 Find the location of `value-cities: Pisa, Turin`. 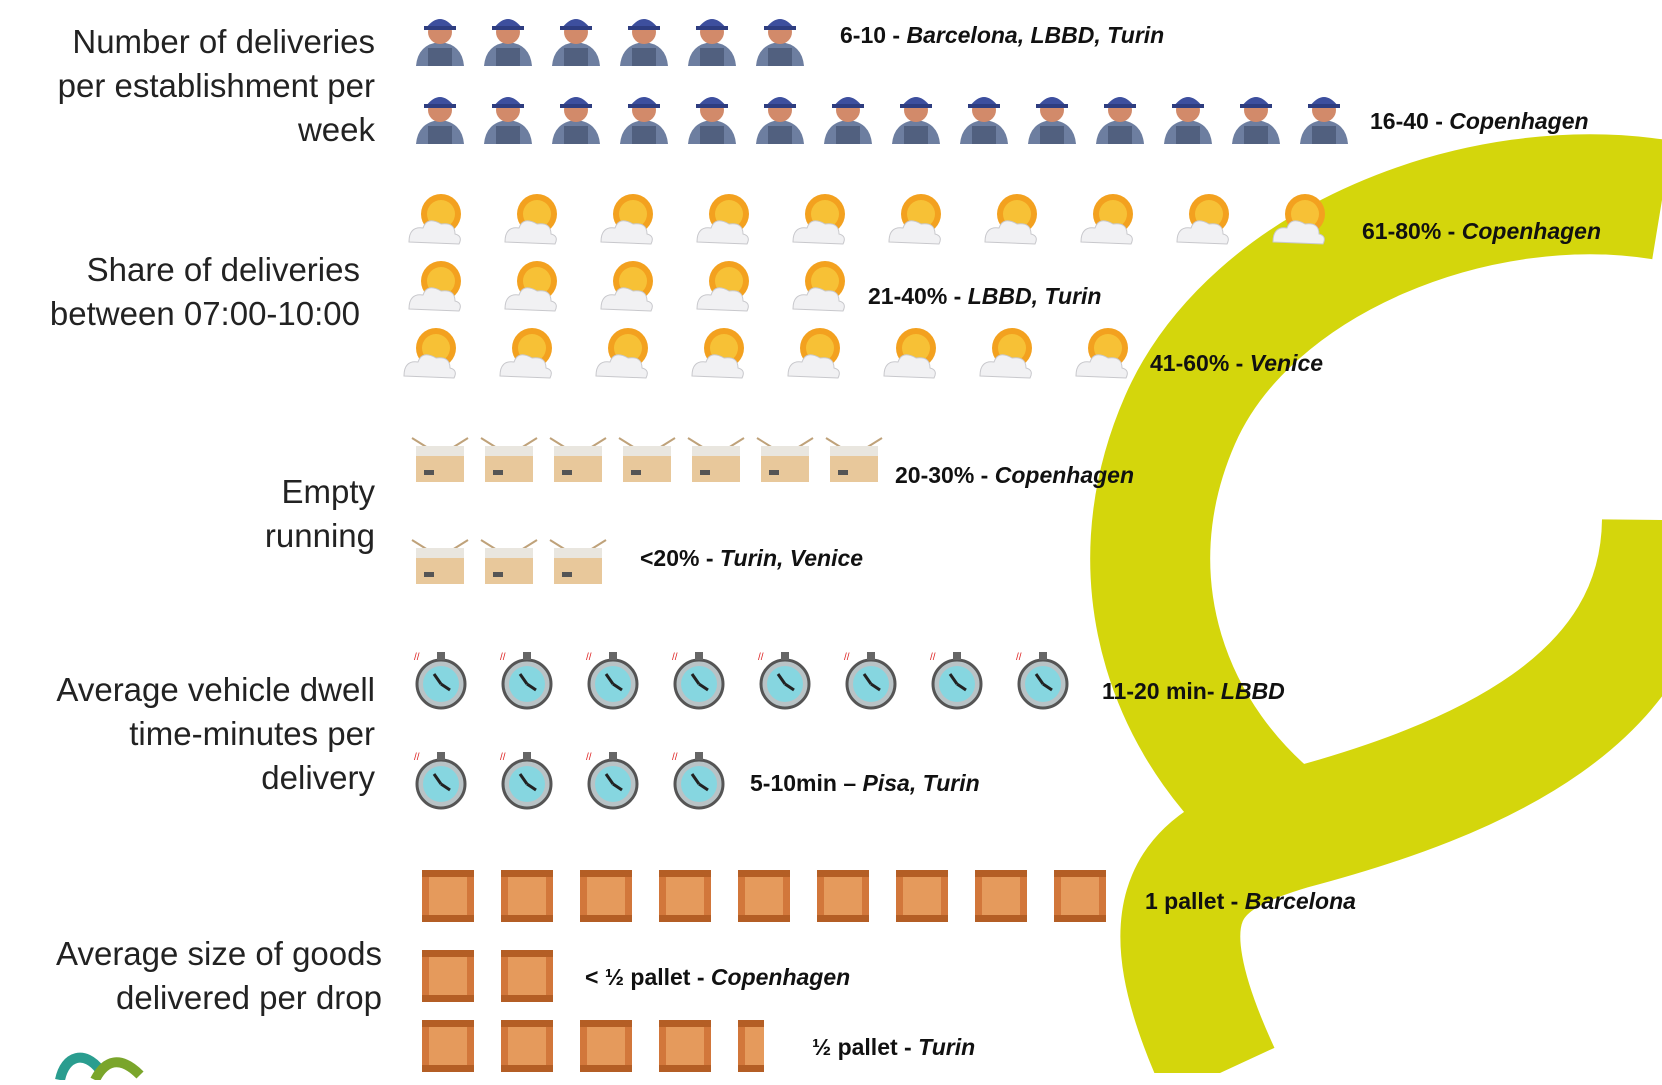

value-cities: Pisa, Turin is located at coordinates (921, 783).